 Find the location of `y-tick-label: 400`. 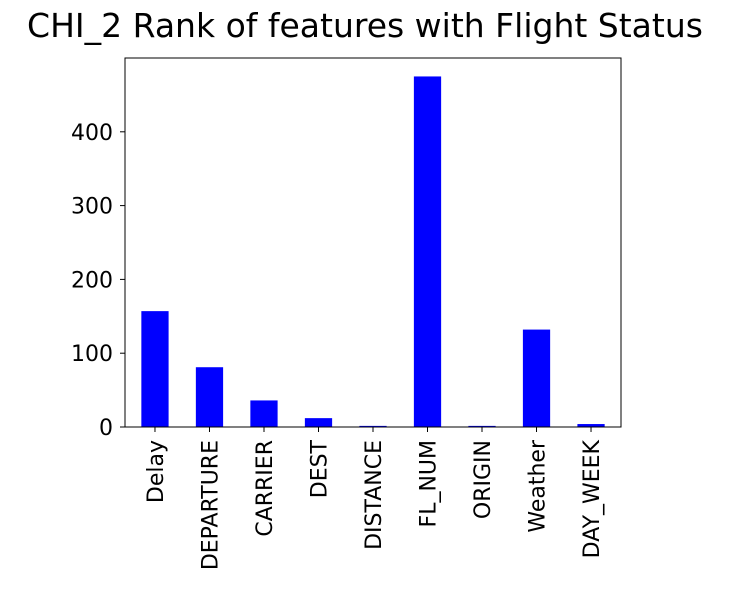

y-tick-label: 400 is located at coordinates (92, 133).